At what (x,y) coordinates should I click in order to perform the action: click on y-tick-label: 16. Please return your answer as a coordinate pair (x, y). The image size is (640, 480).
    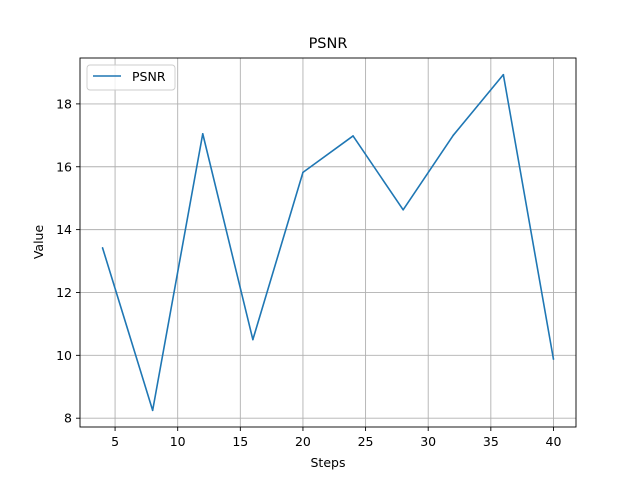
    Looking at the image, I should click on (64, 166).